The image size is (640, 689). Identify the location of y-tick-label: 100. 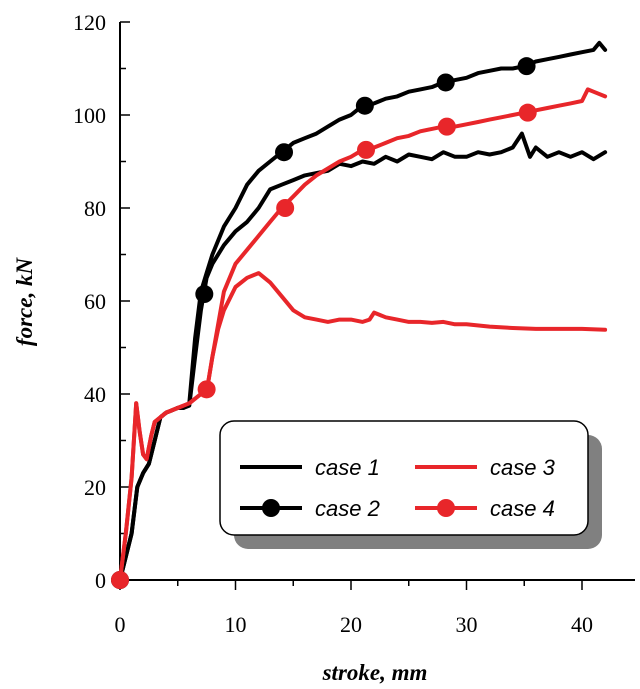
(89, 115).